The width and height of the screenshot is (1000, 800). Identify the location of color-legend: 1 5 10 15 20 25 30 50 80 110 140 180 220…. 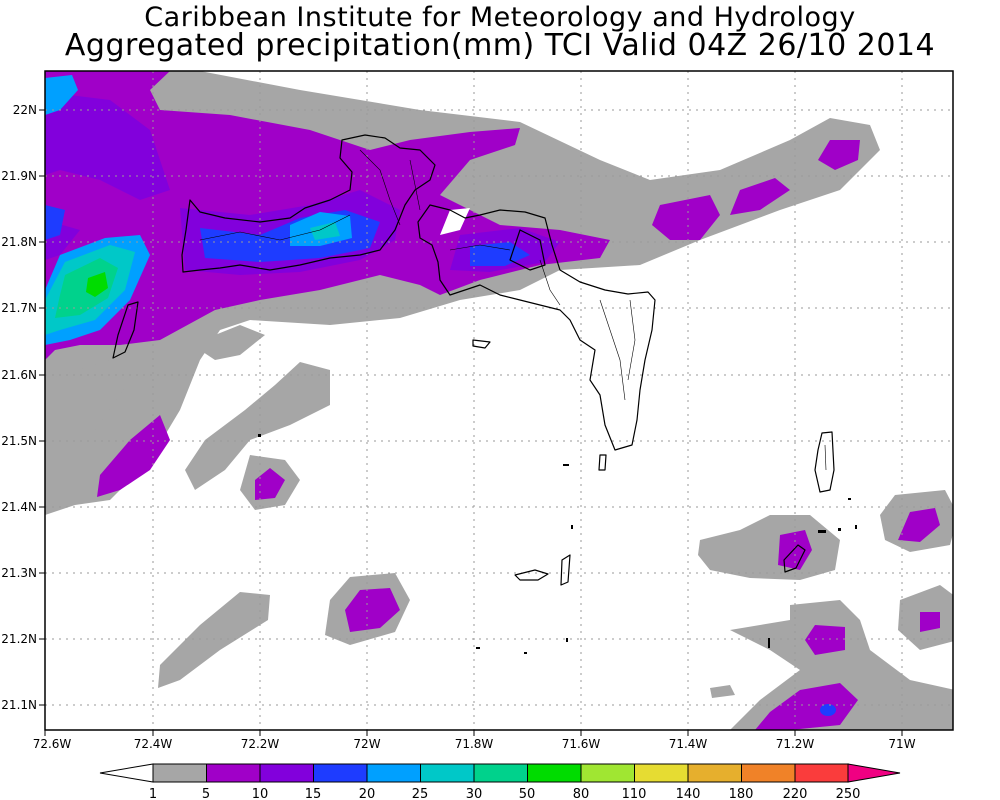
(500, 781).